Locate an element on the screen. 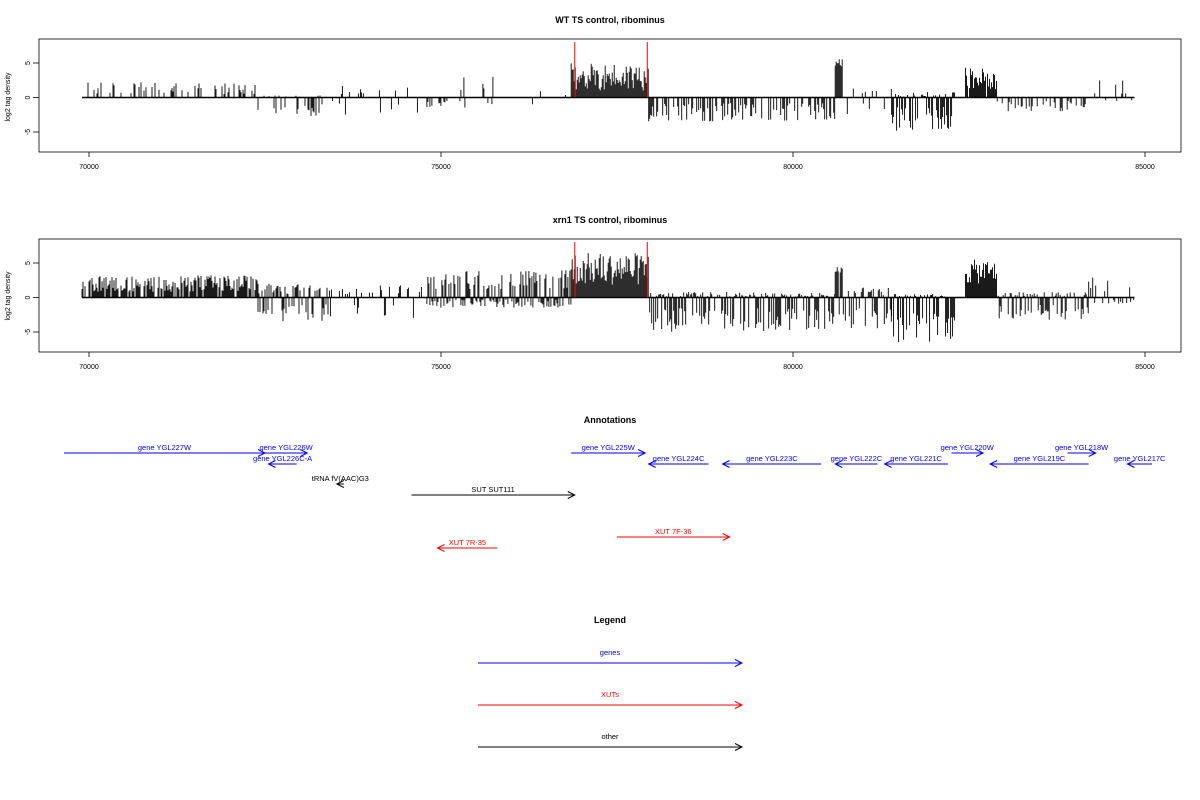  annotation-feature: gene YGL217C is located at coordinates (1140, 461).